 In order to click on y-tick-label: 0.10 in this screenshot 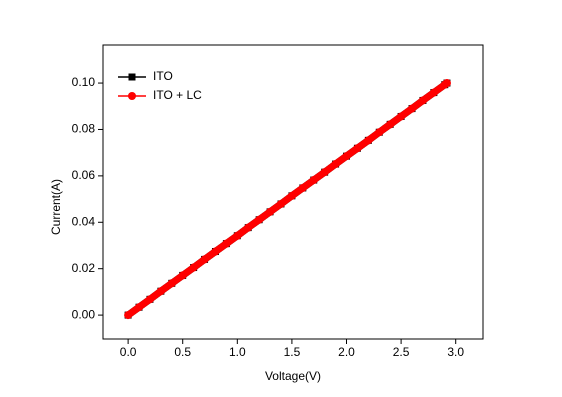, I will do `click(84, 82)`.